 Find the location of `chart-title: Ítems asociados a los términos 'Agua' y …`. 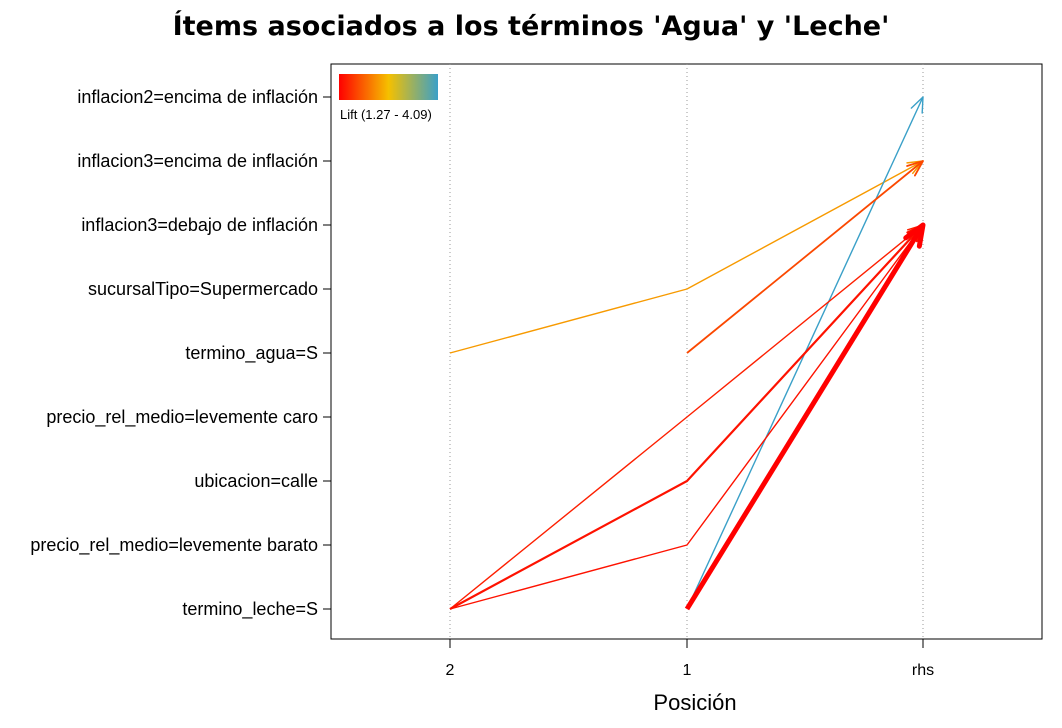

chart-title: Ítems asociados a los términos 'Agua' y … is located at coordinates (531, 26).